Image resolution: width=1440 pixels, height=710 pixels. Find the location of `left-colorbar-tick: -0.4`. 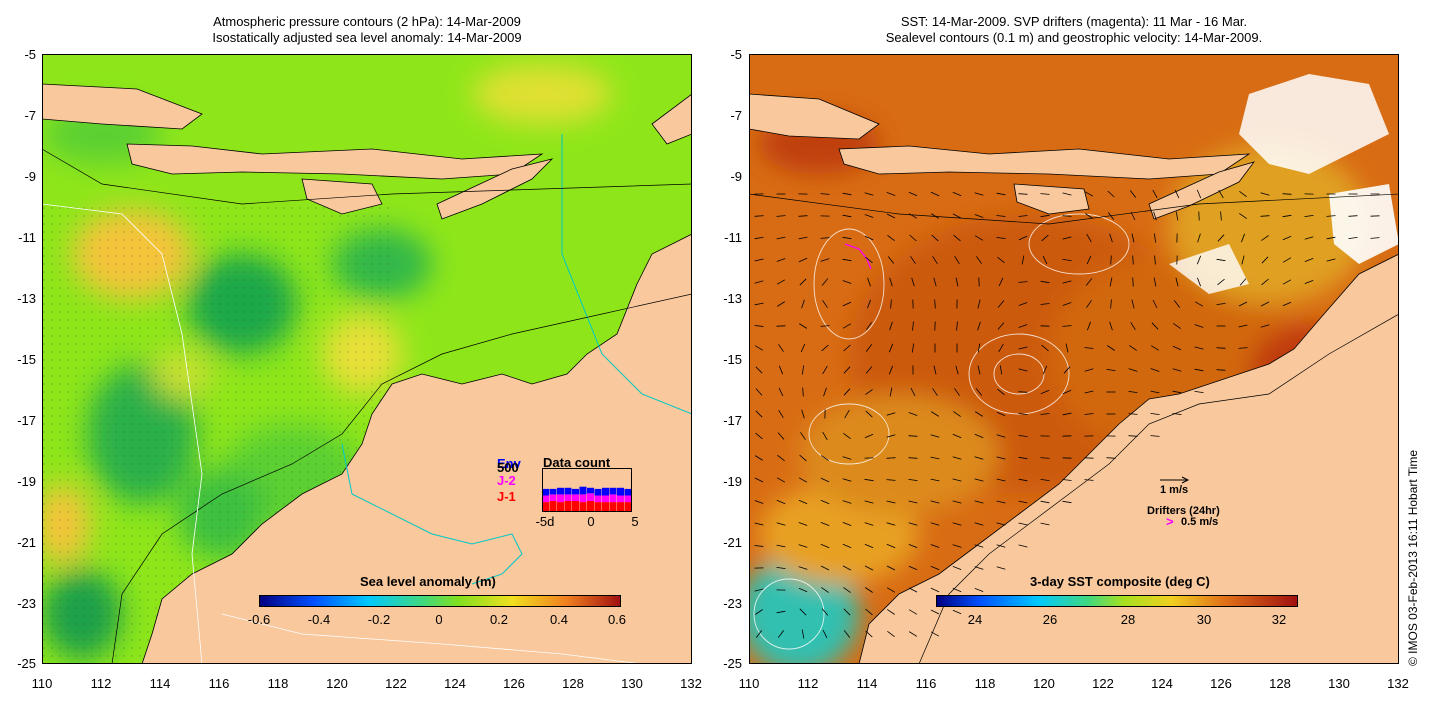

left-colorbar-tick: -0.4 is located at coordinates (319, 619).